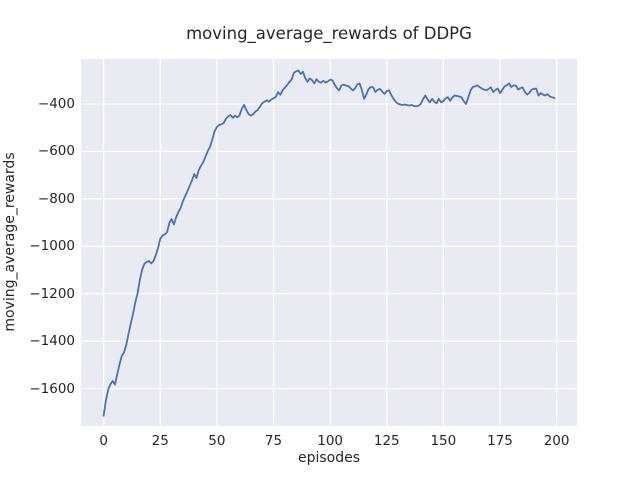 The image size is (640, 480). What do you see at coordinates (103, 441) in the screenshot?
I see `x-tick-label: 0` at bounding box center [103, 441].